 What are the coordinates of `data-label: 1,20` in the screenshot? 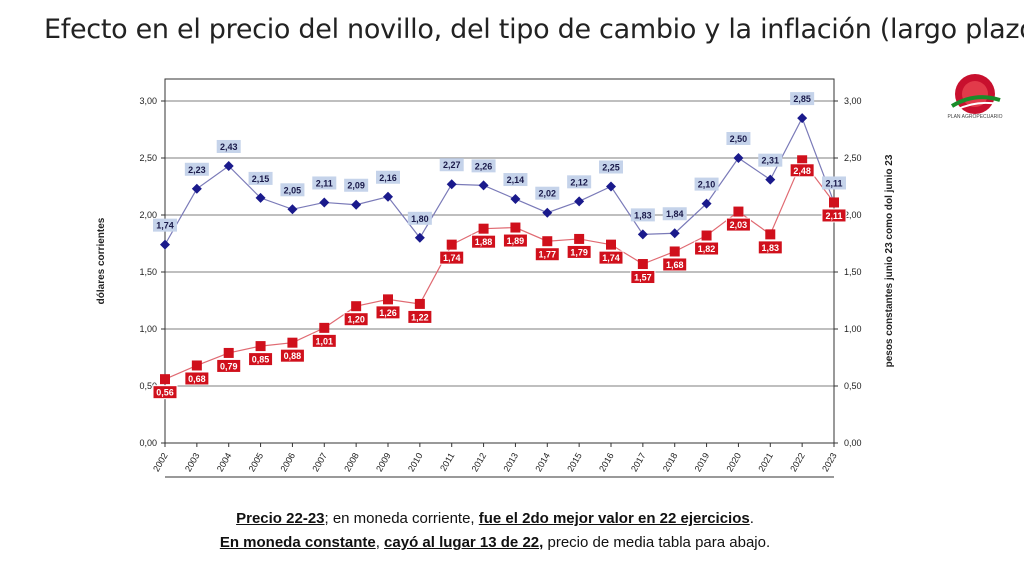 It's located at (356, 319).